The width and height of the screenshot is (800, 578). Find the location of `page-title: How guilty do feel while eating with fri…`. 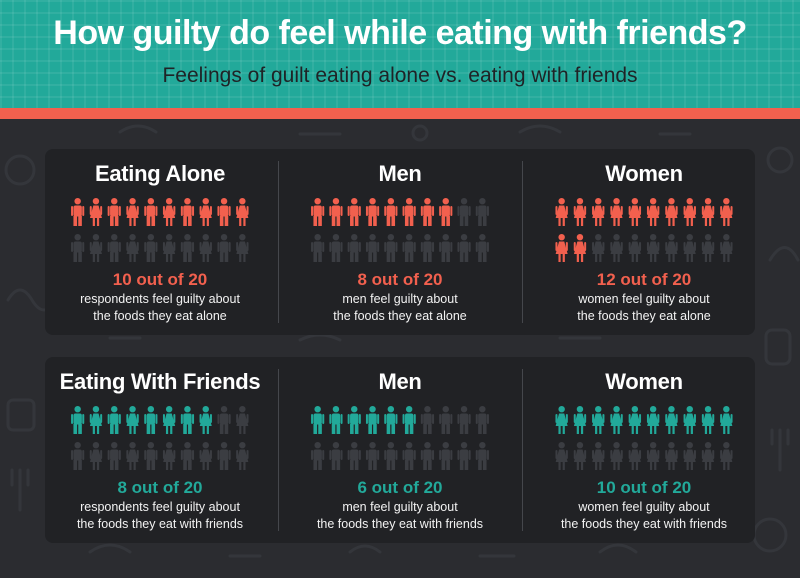

page-title: How guilty do feel while eating with fri… is located at coordinates (400, 33).